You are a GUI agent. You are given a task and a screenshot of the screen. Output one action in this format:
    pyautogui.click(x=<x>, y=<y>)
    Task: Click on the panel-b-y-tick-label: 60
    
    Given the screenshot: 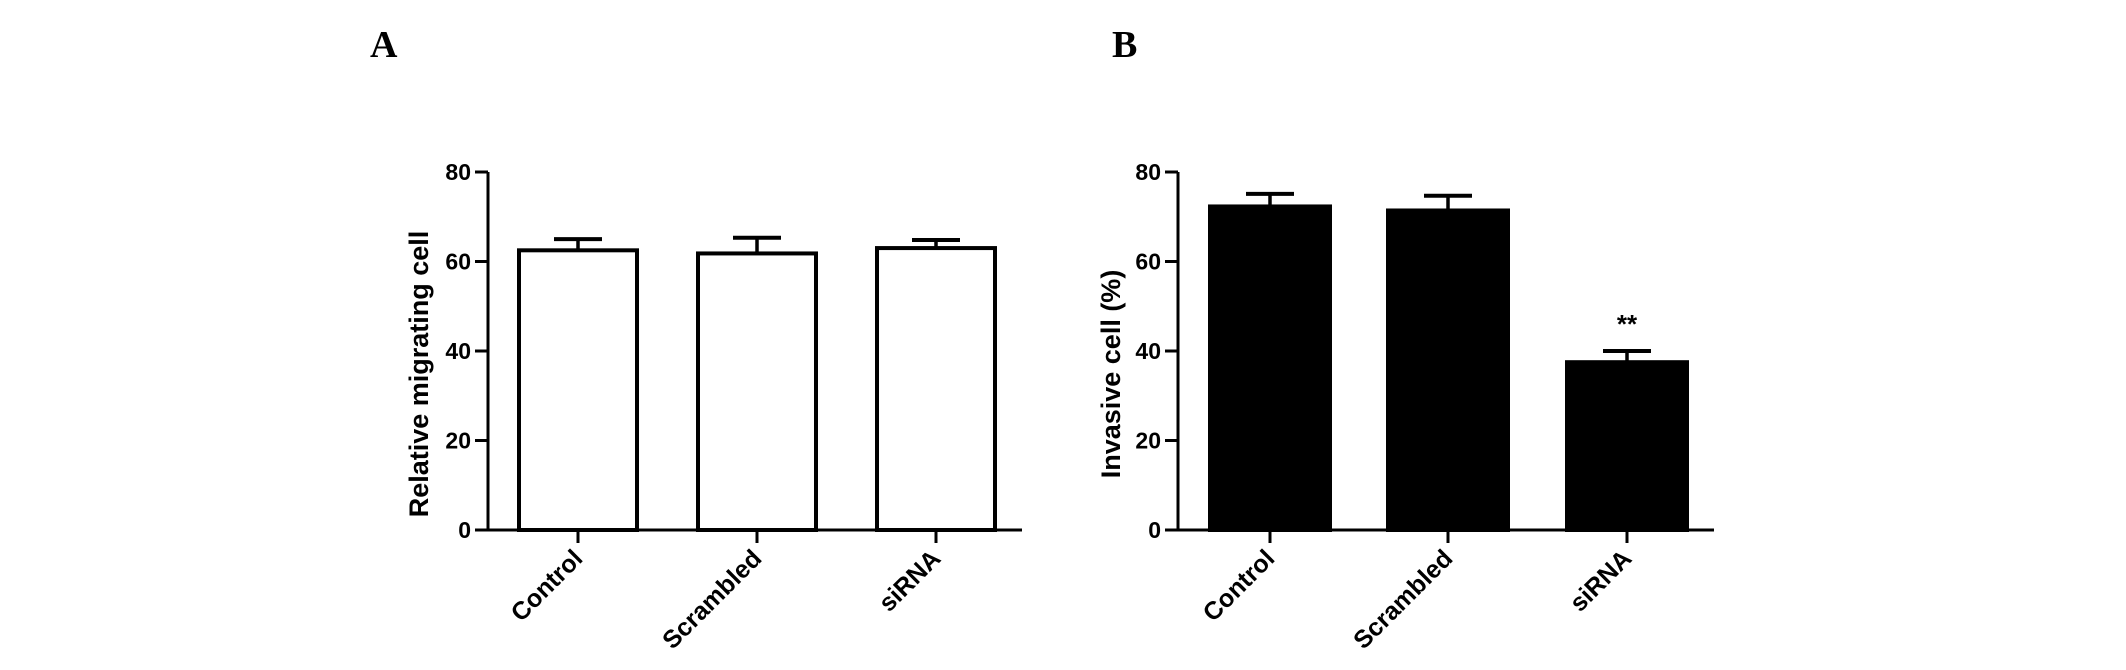 What is the action you would take?
    pyautogui.click(x=1148, y=262)
    